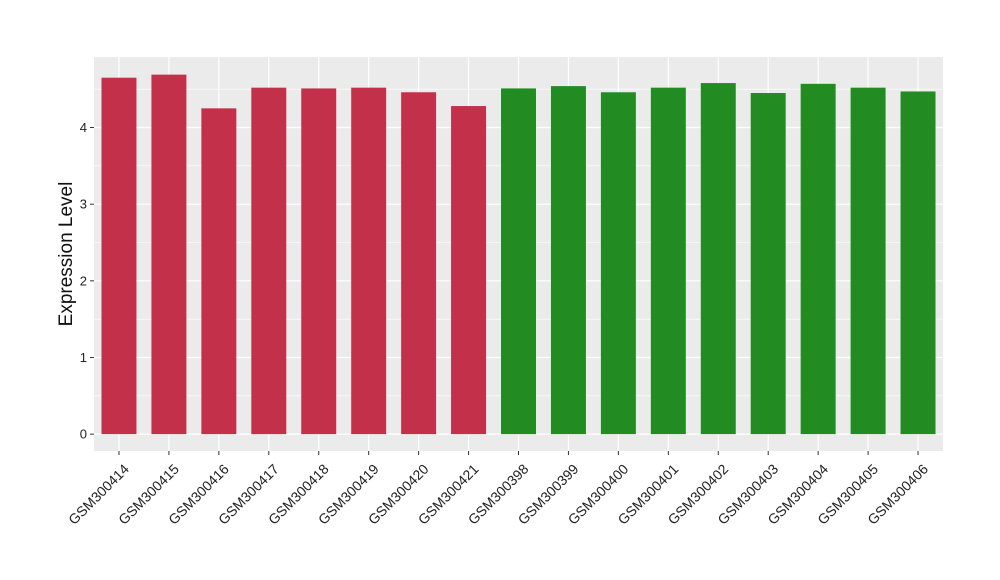  I want to click on y-tick-label: 1, so click(83, 357).